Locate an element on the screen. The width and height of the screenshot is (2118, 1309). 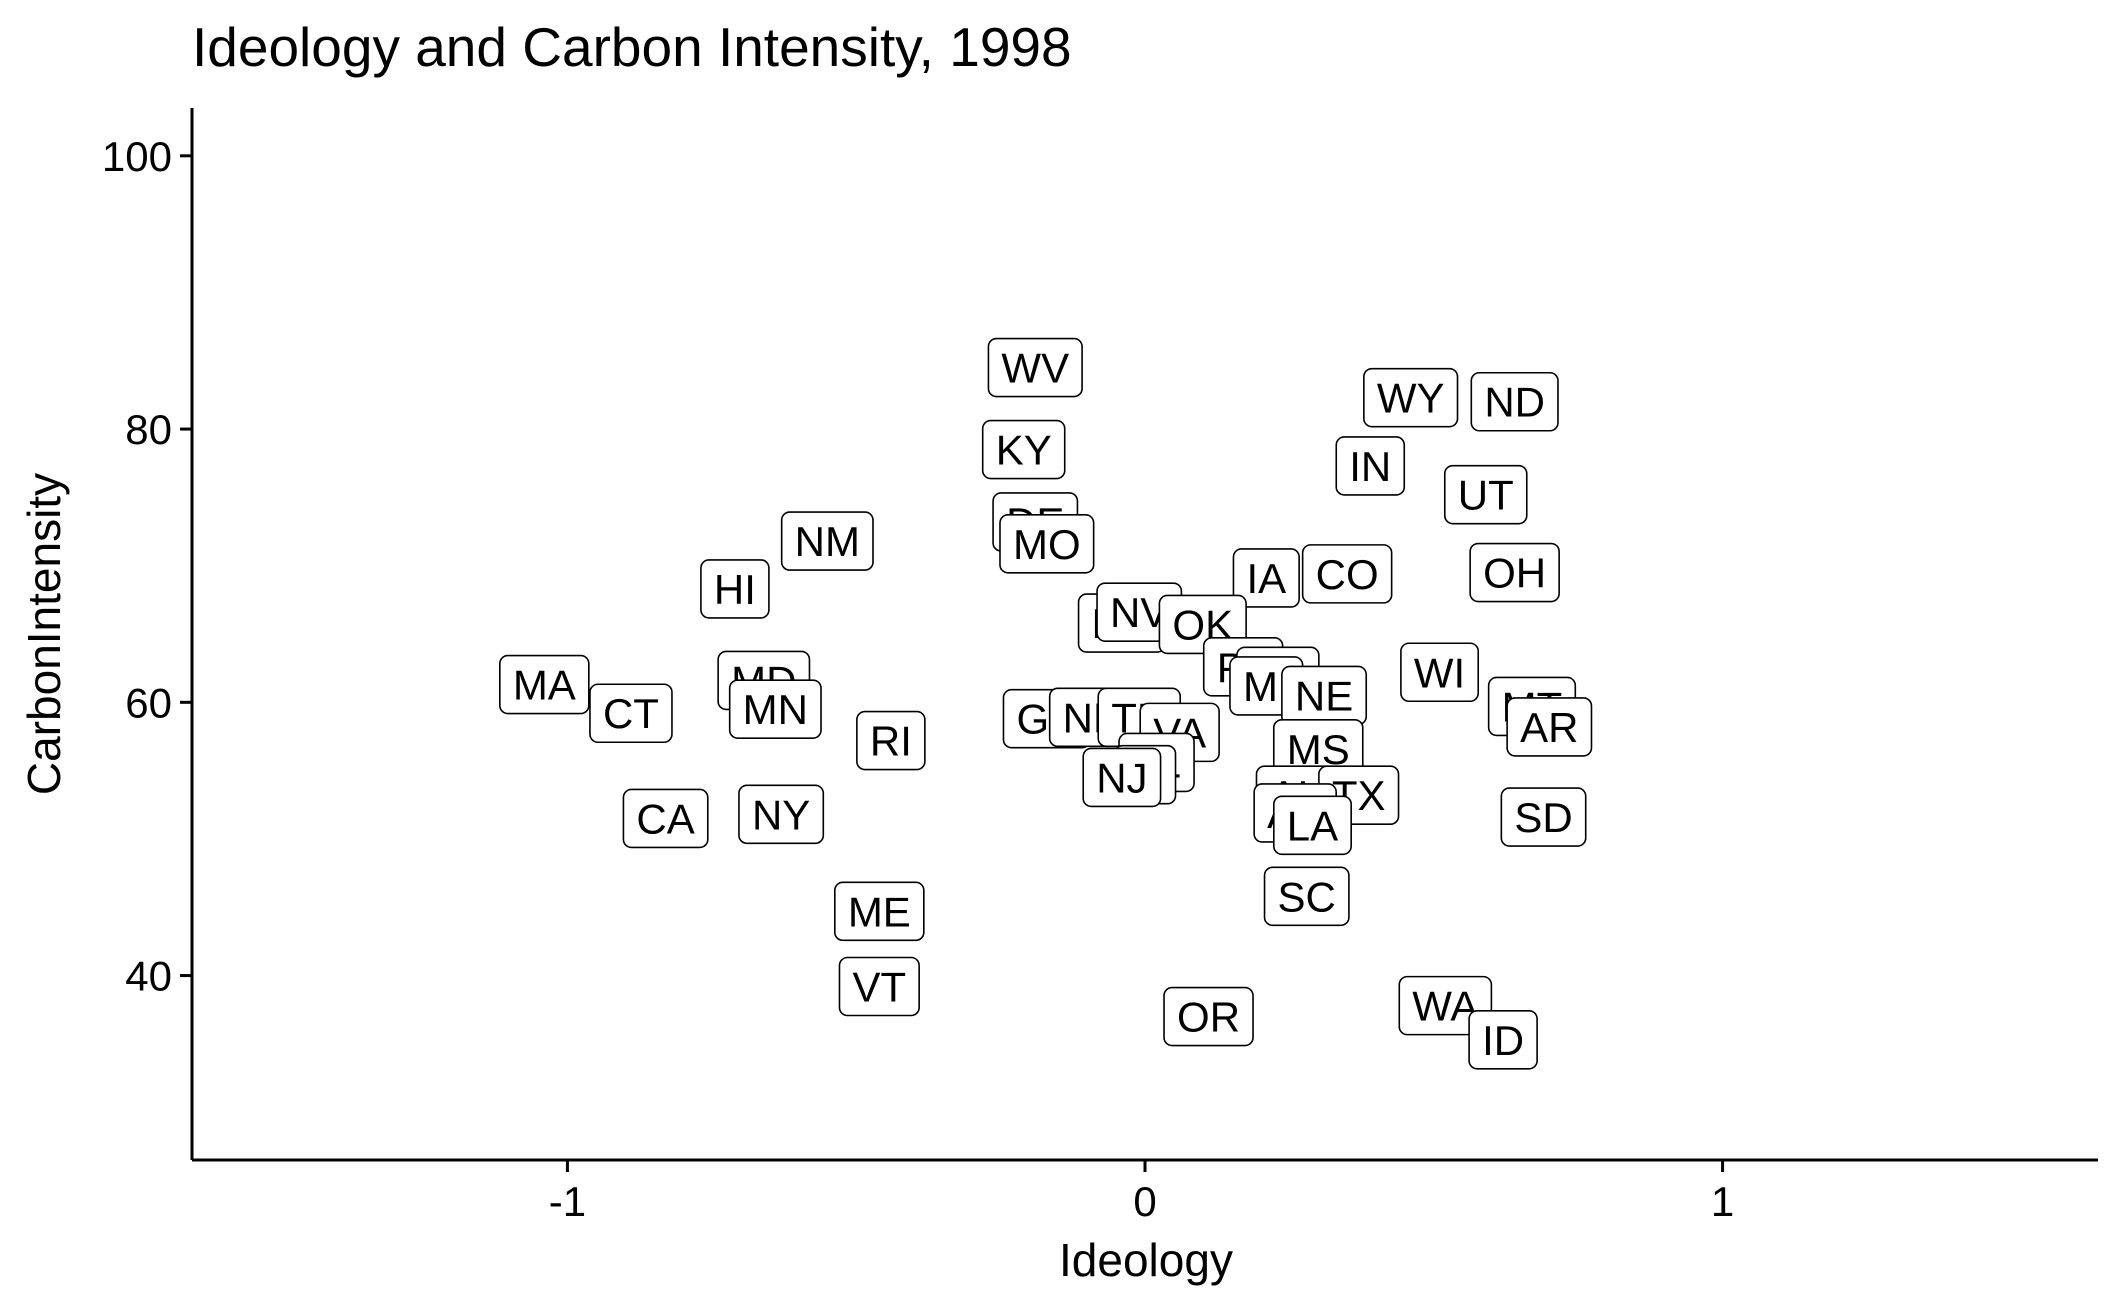
point-label-text: CA is located at coordinates (665, 818).